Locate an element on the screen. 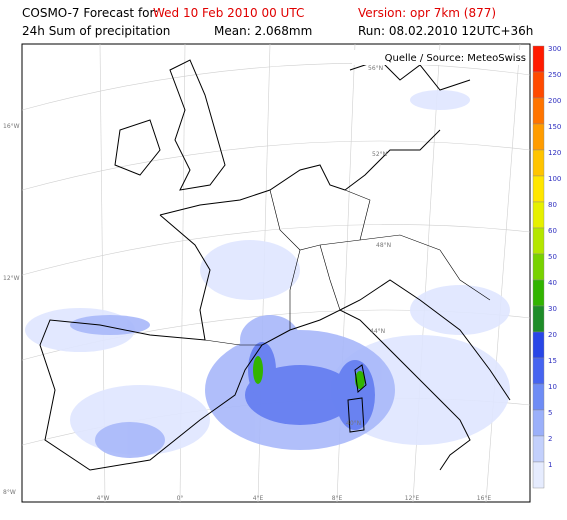 Image resolution: width=567 pixels, height=520 pixels. colorbar-label: 250 is located at coordinates (554, 75).